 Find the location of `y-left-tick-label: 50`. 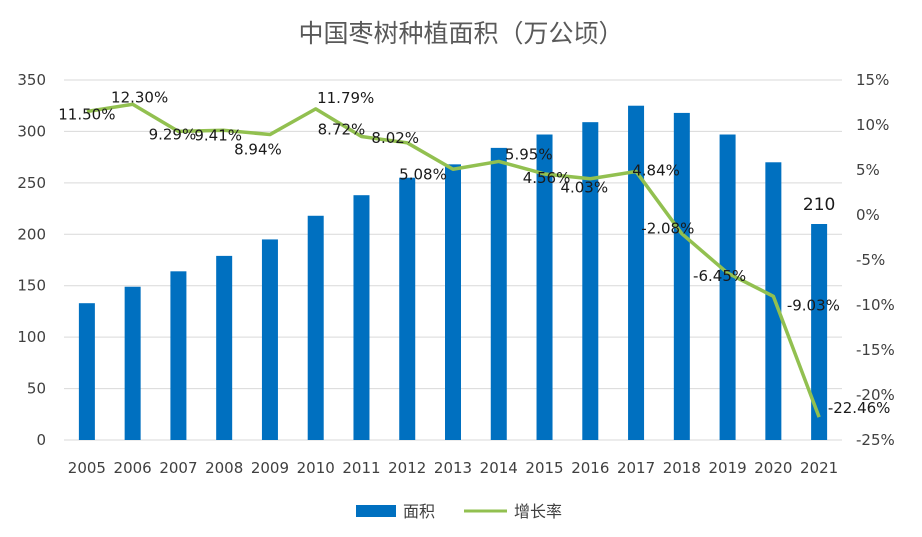

y-left-tick-label: 50 is located at coordinates (36, 389).